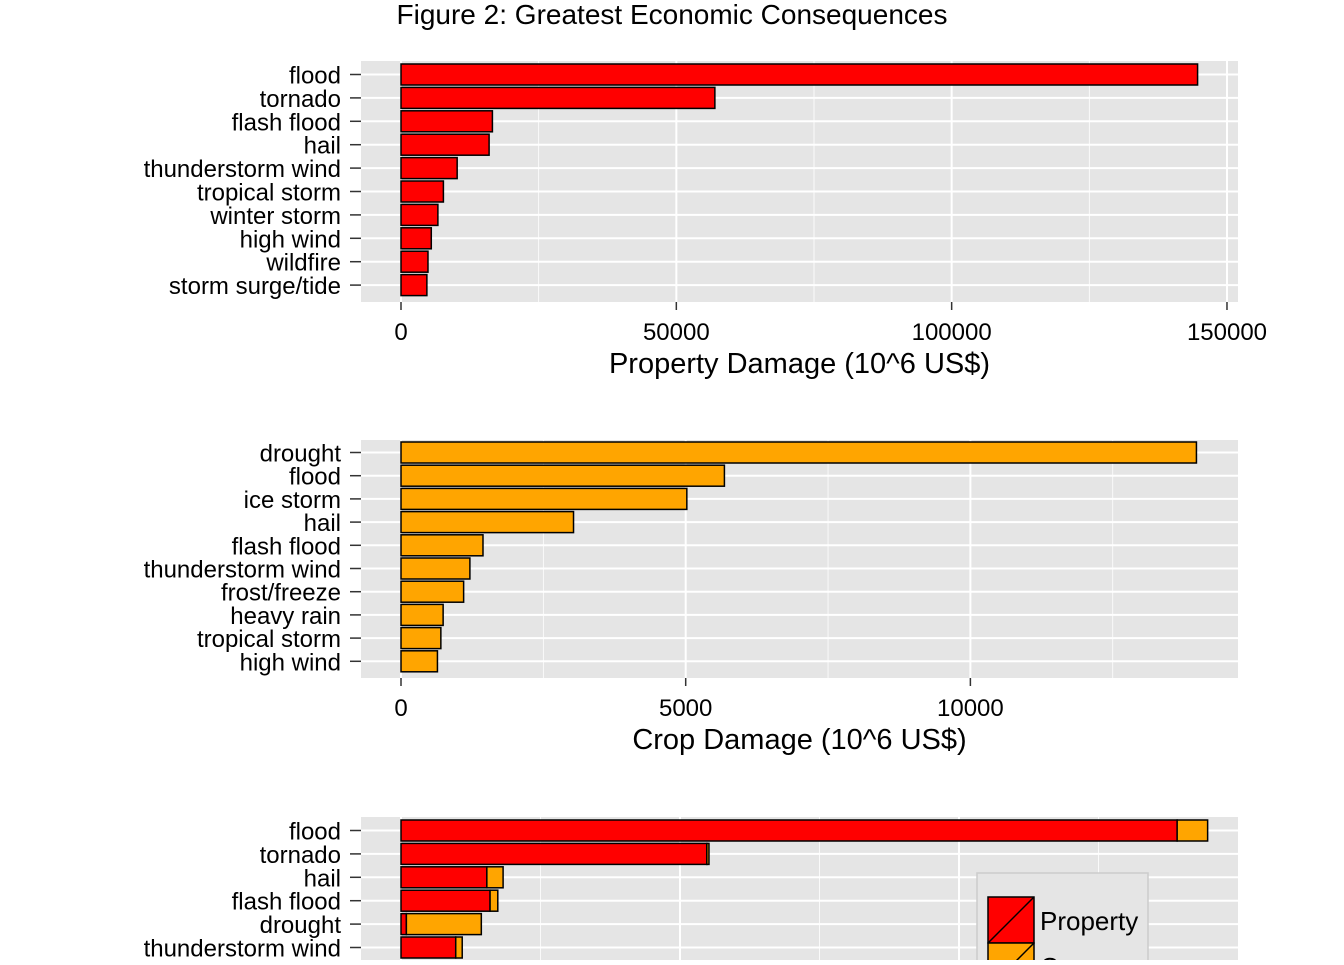 Image resolution: width=1344 pixels, height=965 pixels. I want to click on bar-flash-flood-property, so click(445, 900).